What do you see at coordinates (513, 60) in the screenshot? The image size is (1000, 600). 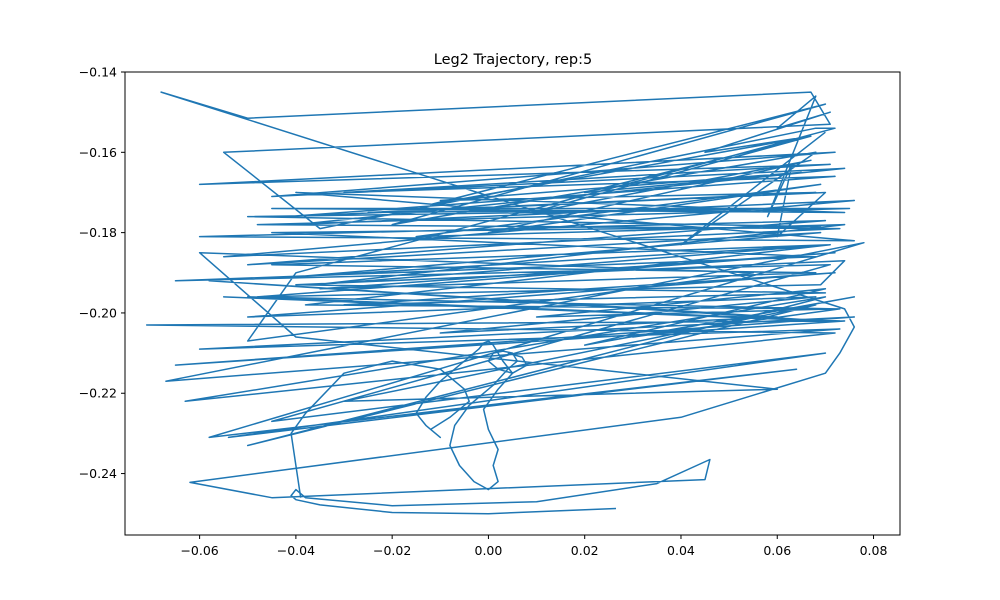 I see `chart-title: Leg2 Trajectory, rep:5` at bounding box center [513, 60].